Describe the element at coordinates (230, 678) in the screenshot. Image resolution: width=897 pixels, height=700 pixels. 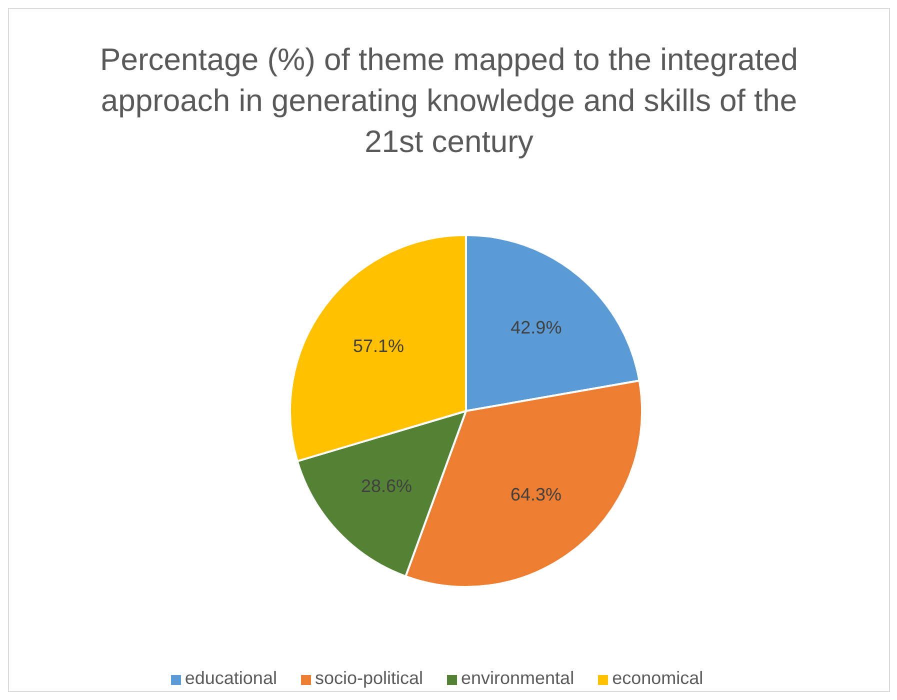
I see `legend-label: educational` at that location.